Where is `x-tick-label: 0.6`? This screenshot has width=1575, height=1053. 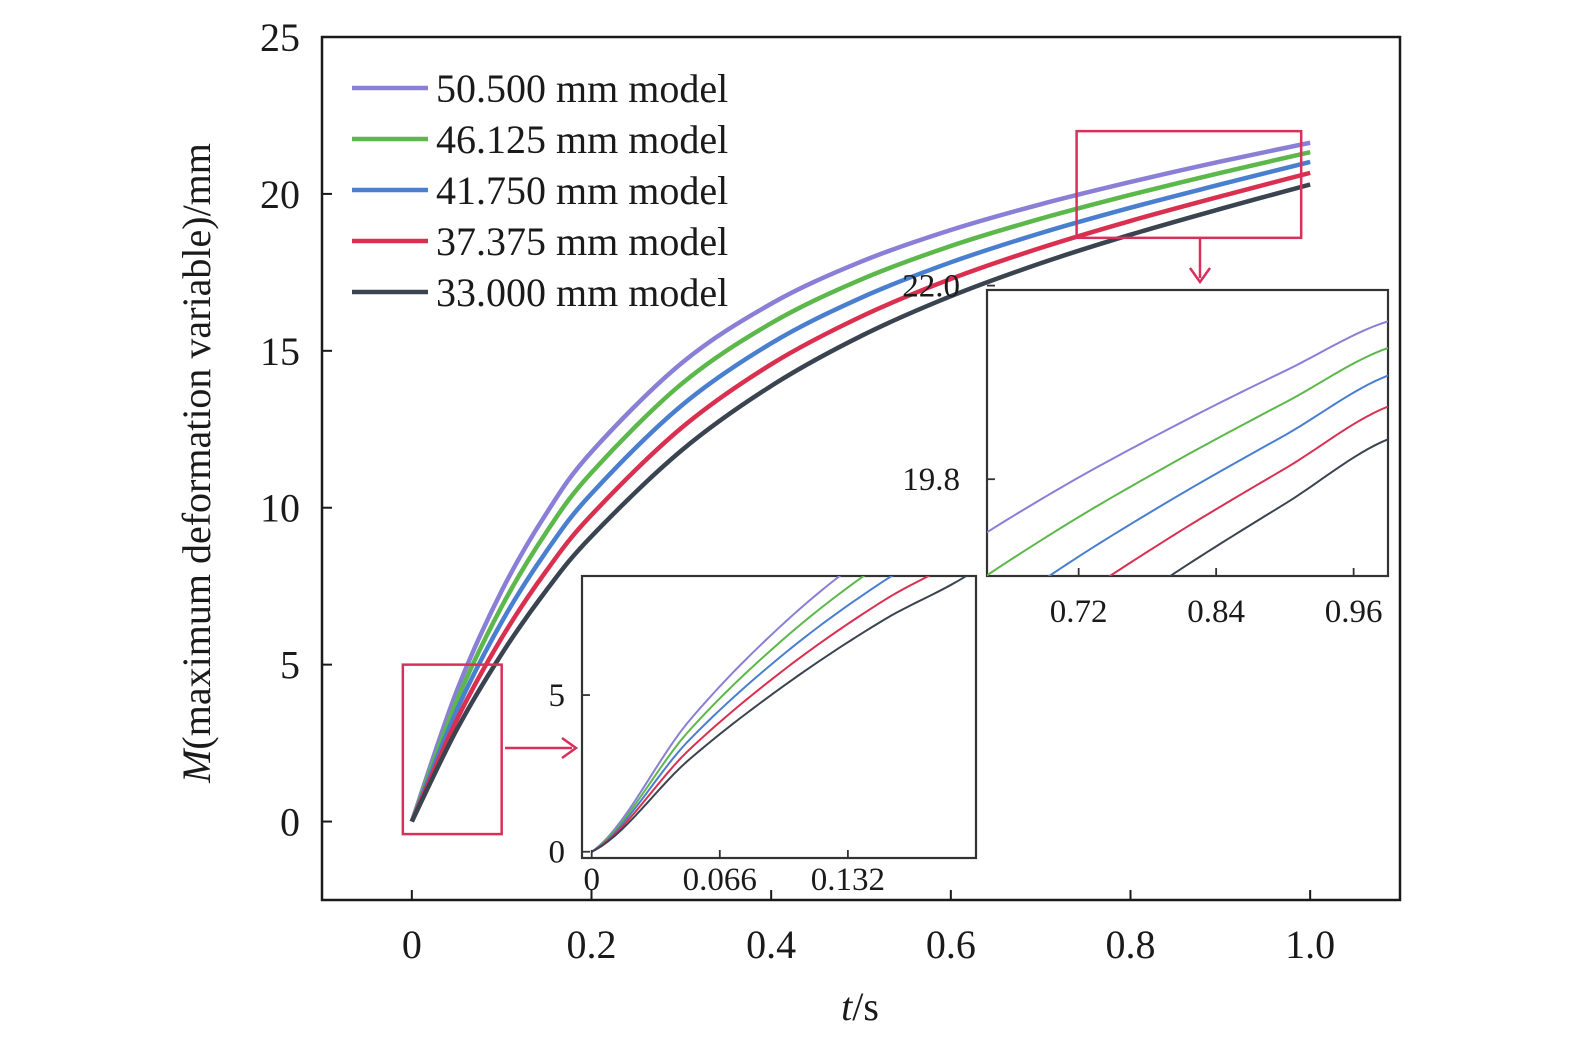
x-tick-label: 0.6 is located at coordinates (951, 944).